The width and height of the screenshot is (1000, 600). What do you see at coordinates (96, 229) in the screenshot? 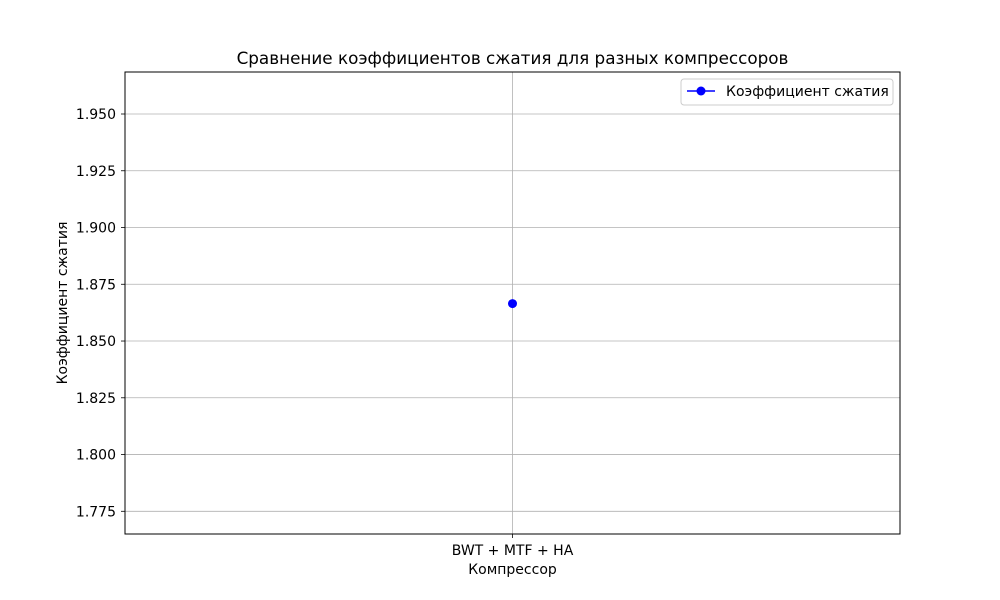
I see `y-tick-label: 1.900` at bounding box center [96, 229].